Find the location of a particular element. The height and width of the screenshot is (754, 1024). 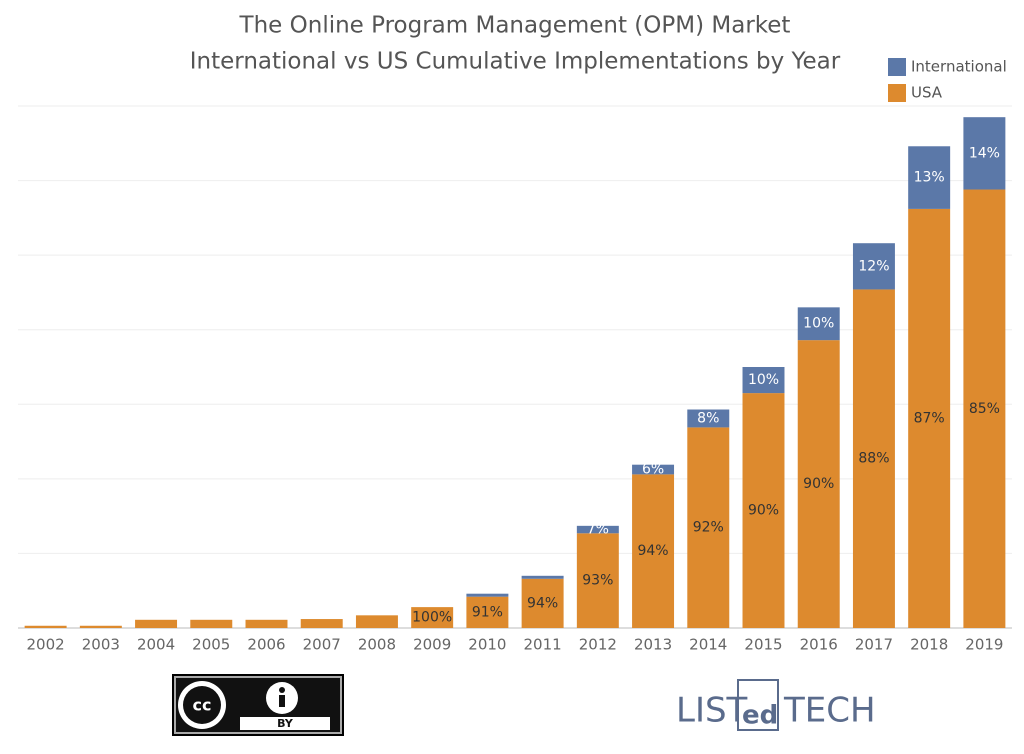

logo-text: ed is located at coordinates (760, 716).